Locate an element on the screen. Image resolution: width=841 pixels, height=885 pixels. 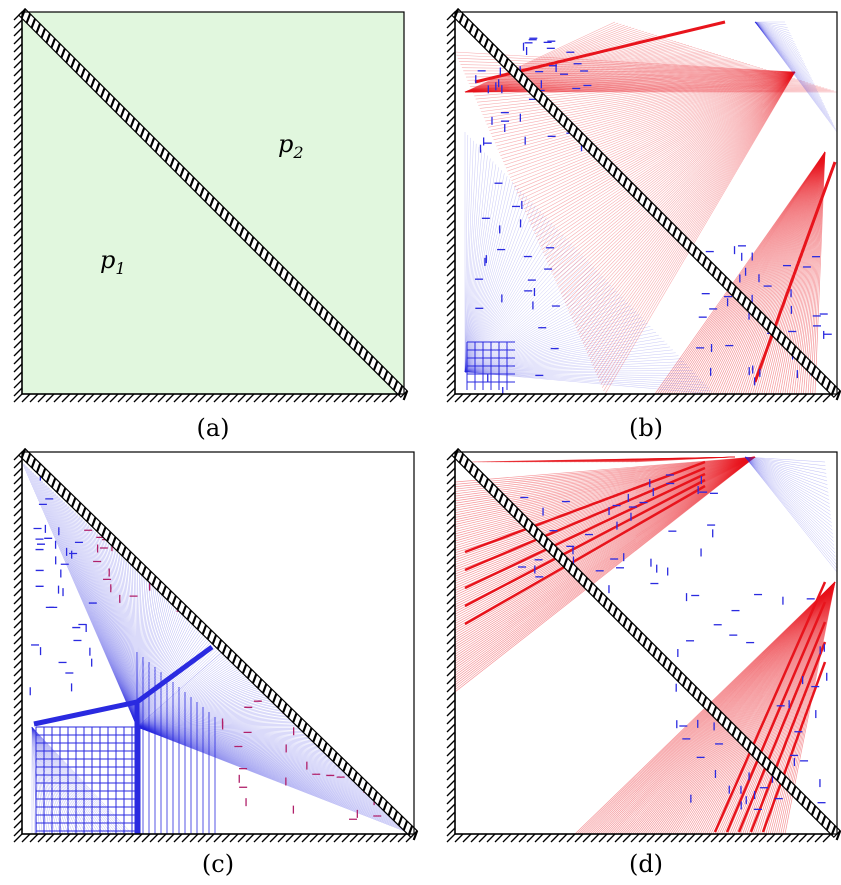
shock-line is located at coordinates (776, 717).